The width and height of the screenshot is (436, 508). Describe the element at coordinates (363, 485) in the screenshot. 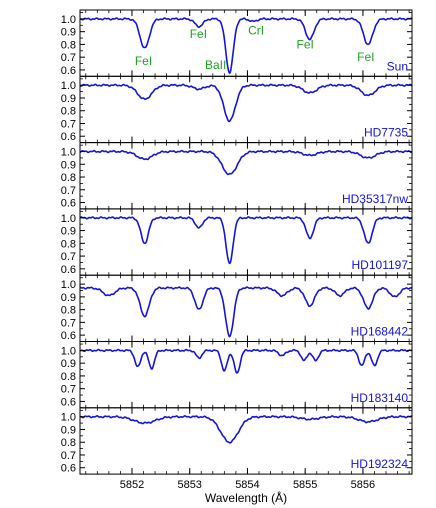

I see `x-tick-label: 5856` at that location.